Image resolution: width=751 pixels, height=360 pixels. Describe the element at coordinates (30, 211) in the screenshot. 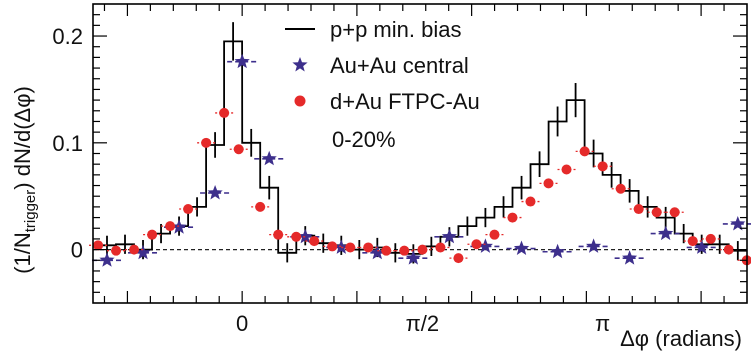

I see `y-axis-title-sub: trigger` at that location.